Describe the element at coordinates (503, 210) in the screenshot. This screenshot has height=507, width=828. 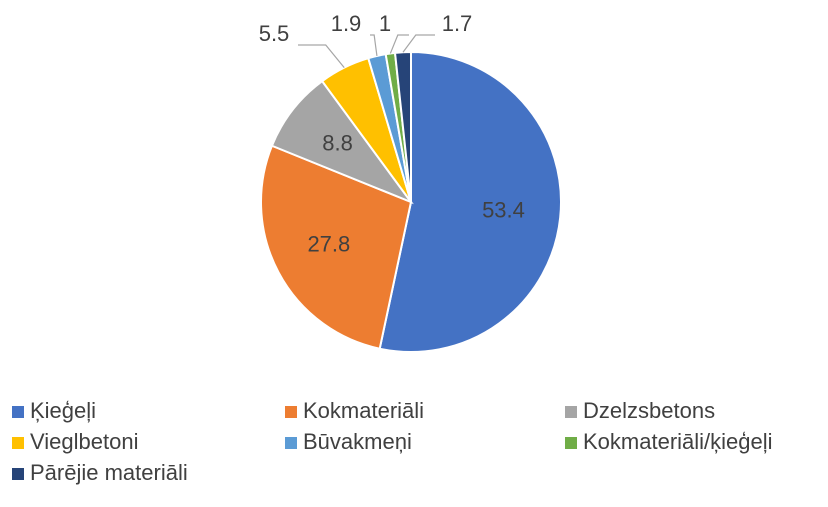
I see `data-label: 53.4` at that location.